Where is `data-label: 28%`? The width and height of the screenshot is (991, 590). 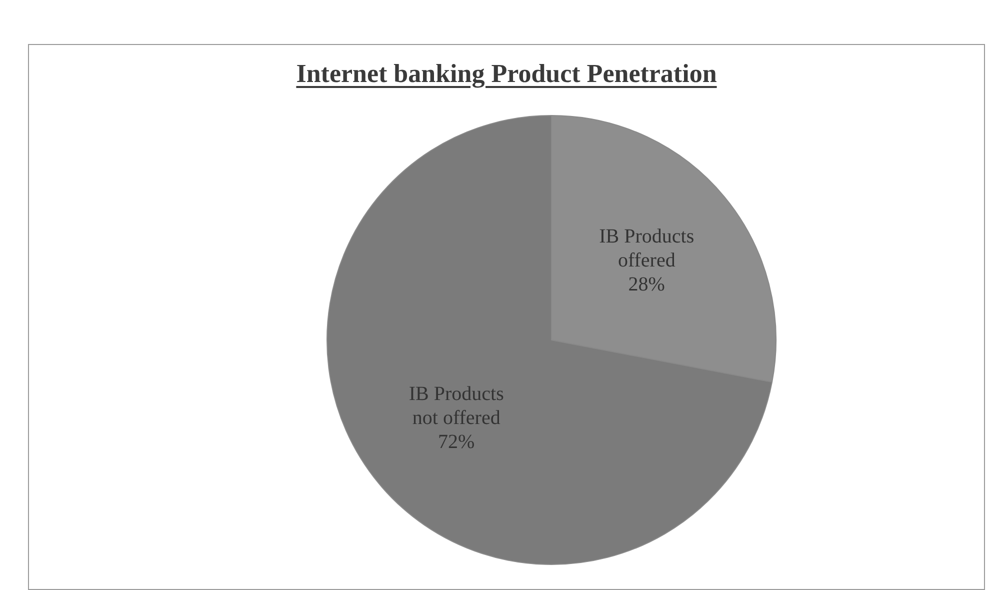 data-label: 28% is located at coordinates (646, 285).